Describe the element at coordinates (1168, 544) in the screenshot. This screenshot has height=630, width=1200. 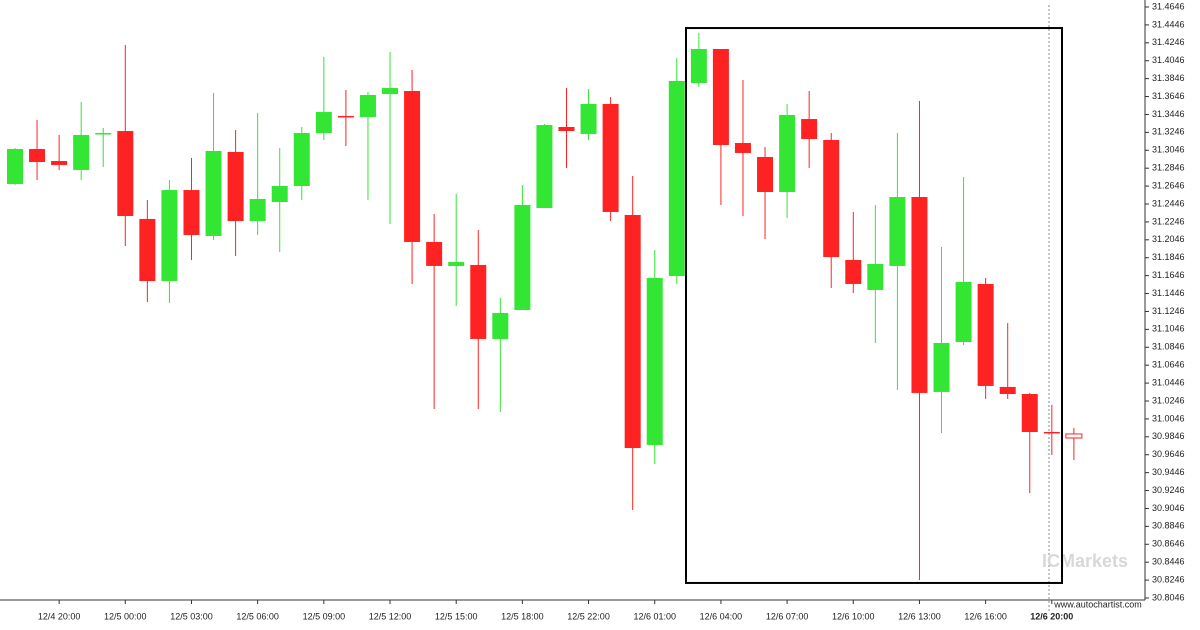
I see `y-tick-label: 30.8646` at that location.